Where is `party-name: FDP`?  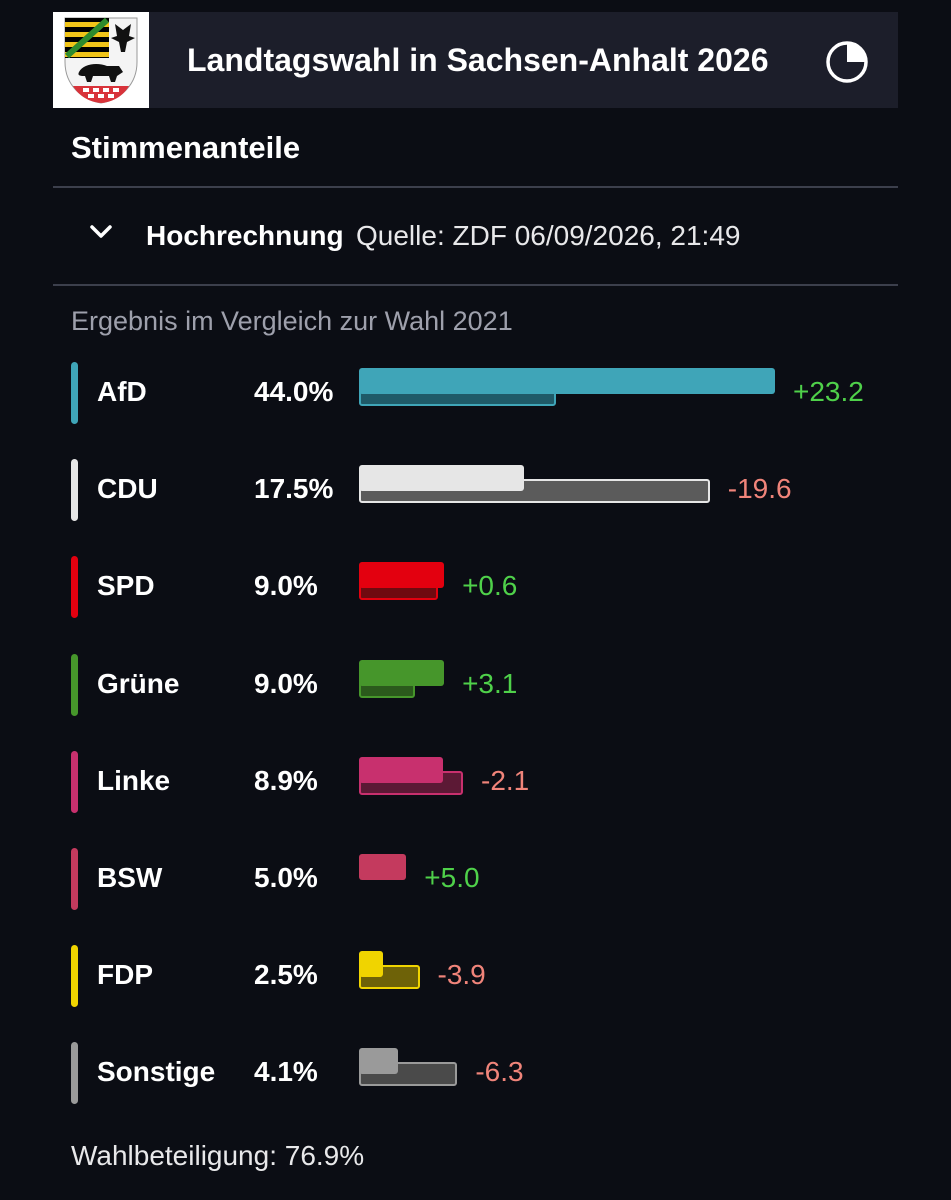 party-name: FDP is located at coordinates (125, 975).